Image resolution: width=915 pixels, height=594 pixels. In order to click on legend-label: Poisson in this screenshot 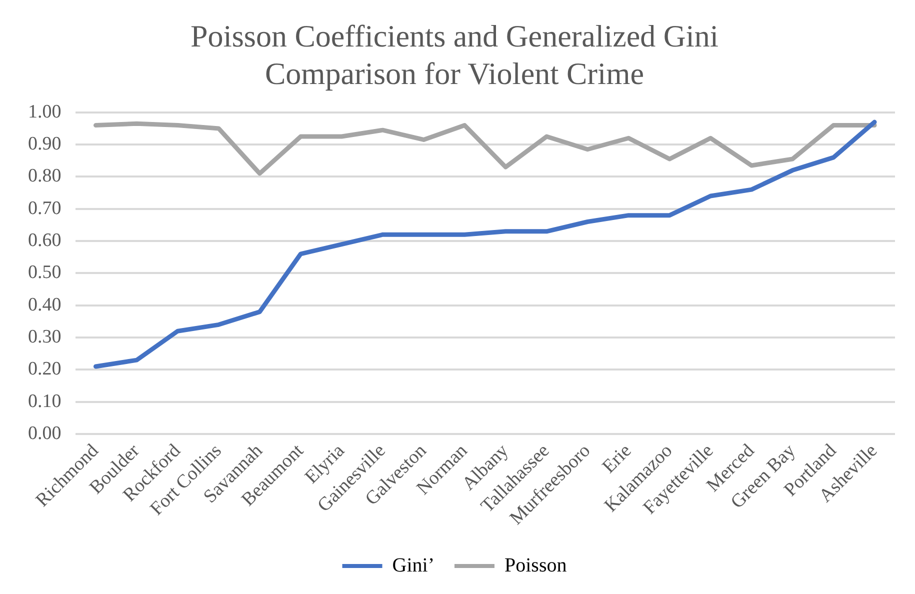, I will do `click(535, 565)`.